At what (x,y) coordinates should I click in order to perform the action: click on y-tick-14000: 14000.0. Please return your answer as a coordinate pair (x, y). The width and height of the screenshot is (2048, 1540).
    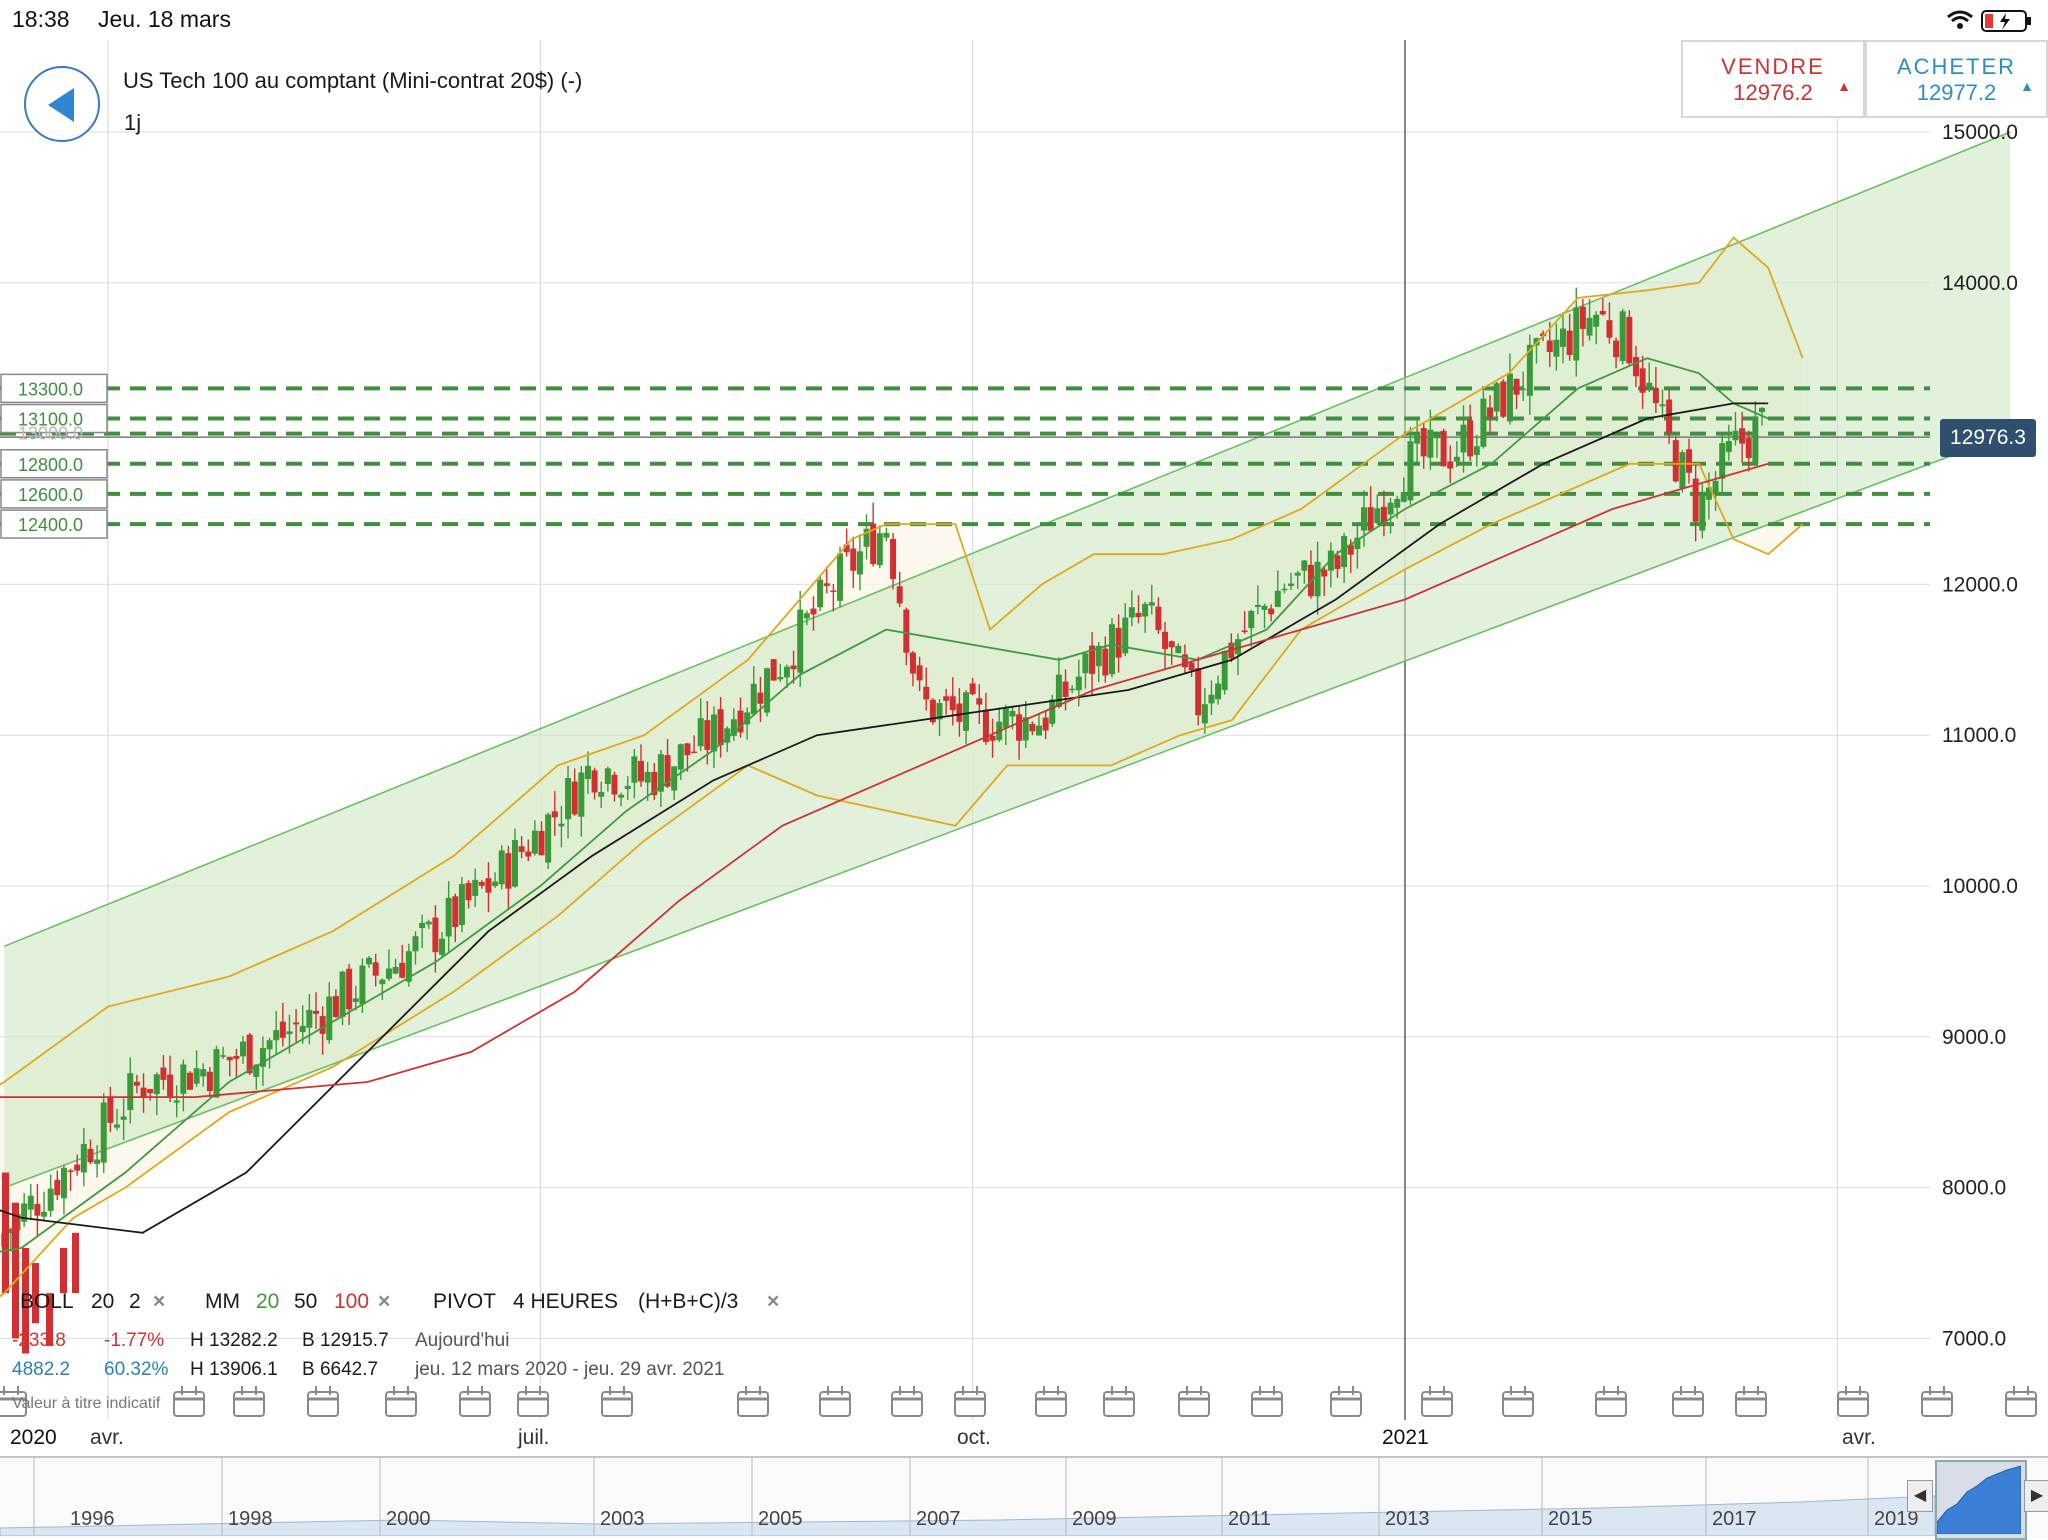
    Looking at the image, I should click on (1980, 283).